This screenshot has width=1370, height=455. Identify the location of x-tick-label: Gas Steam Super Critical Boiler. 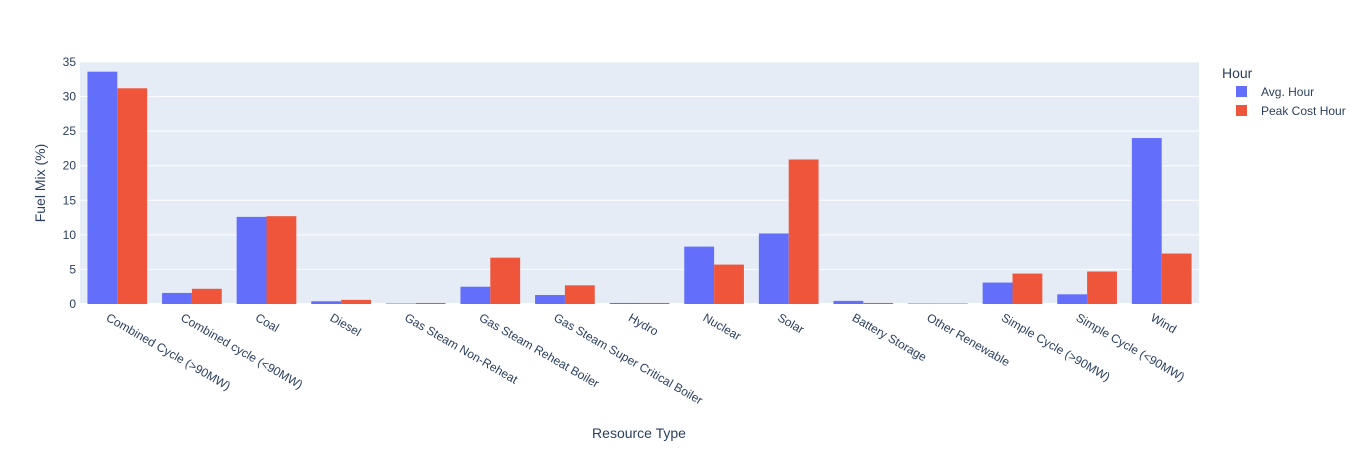
(628, 358).